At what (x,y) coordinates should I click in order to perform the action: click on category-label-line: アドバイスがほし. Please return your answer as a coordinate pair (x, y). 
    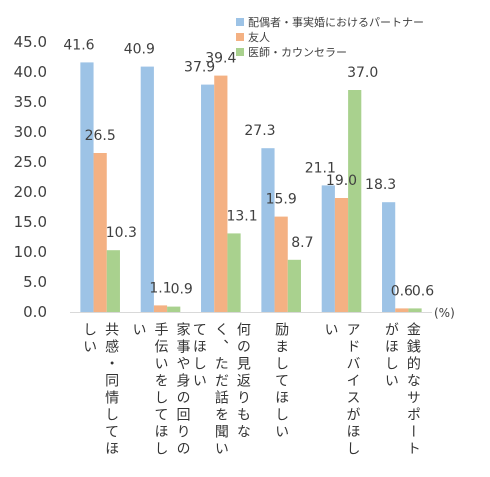
    Looking at the image, I should click on (352, 390).